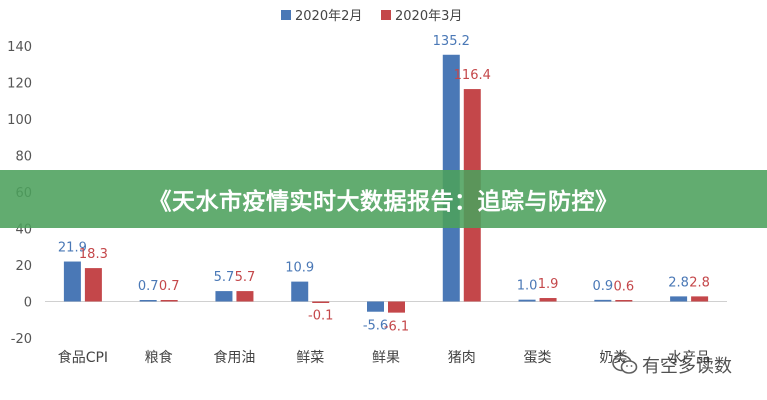 This screenshot has height=400, width=767. What do you see at coordinates (538, 358) in the screenshot?
I see `x-category-label: 蛋类` at bounding box center [538, 358].